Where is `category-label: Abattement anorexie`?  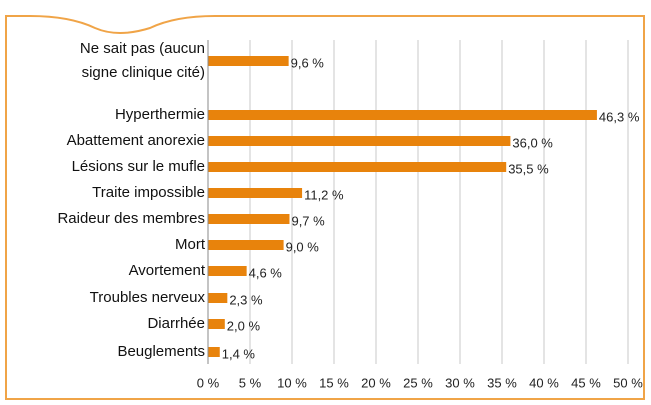 category-label: Abattement anorexie is located at coordinates (135, 140).